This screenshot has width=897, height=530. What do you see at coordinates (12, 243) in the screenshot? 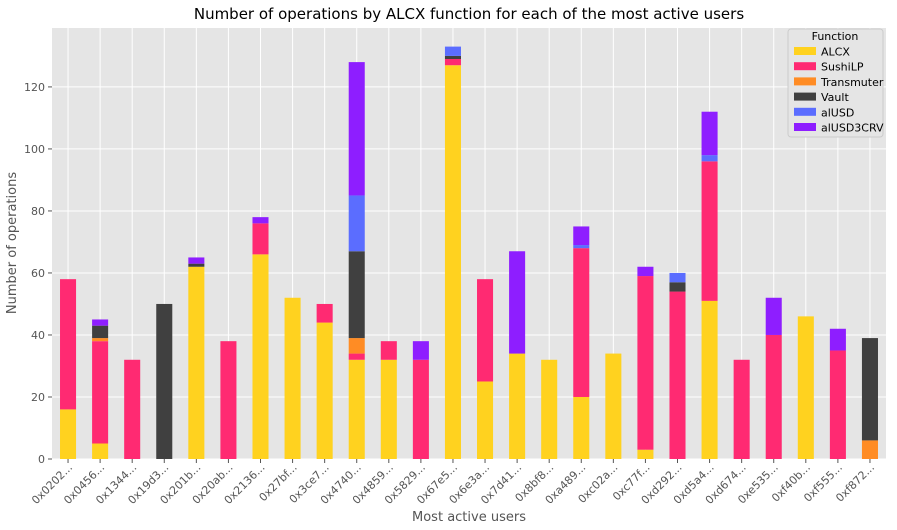
I see `y-axis-title: Number of operations` at bounding box center [12, 243].